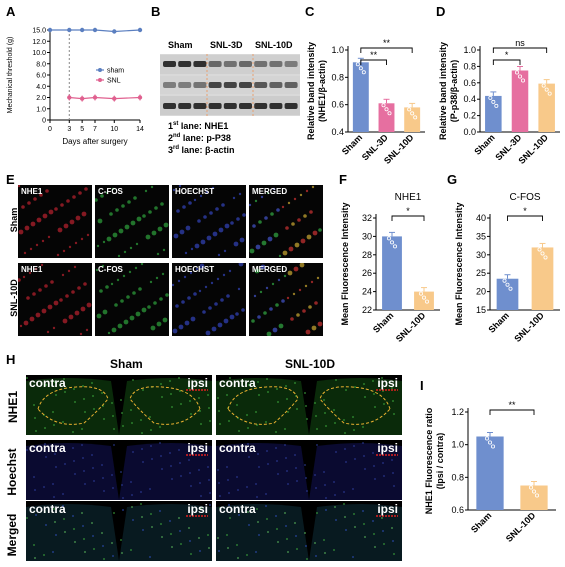 Image resolution: width=565 pixels, height=567 pixels. I want to click on significance-label: ns, so click(520, 43).